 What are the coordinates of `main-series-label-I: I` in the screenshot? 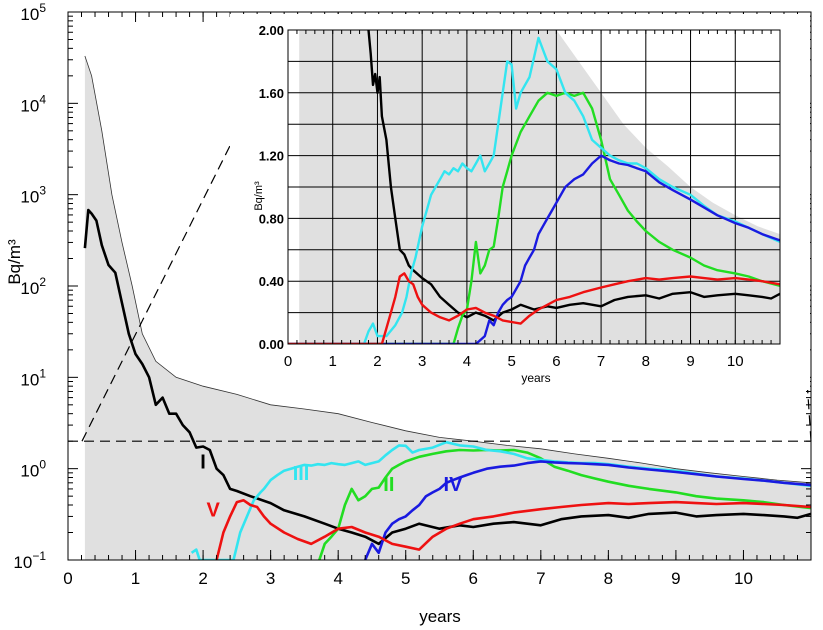 It's located at (203, 463).